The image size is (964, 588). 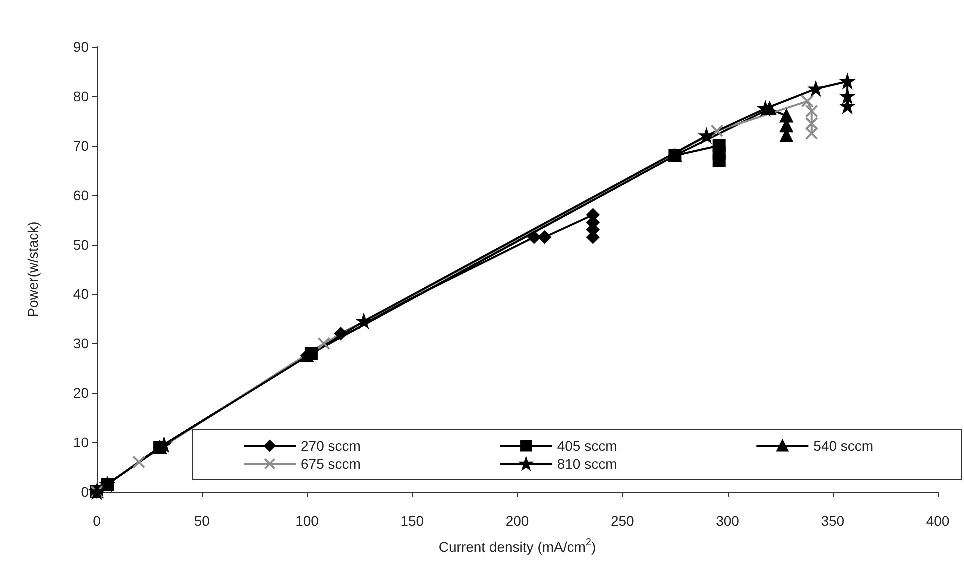 What do you see at coordinates (331, 446) in the screenshot?
I see `legend-label: 270 sccm` at bounding box center [331, 446].